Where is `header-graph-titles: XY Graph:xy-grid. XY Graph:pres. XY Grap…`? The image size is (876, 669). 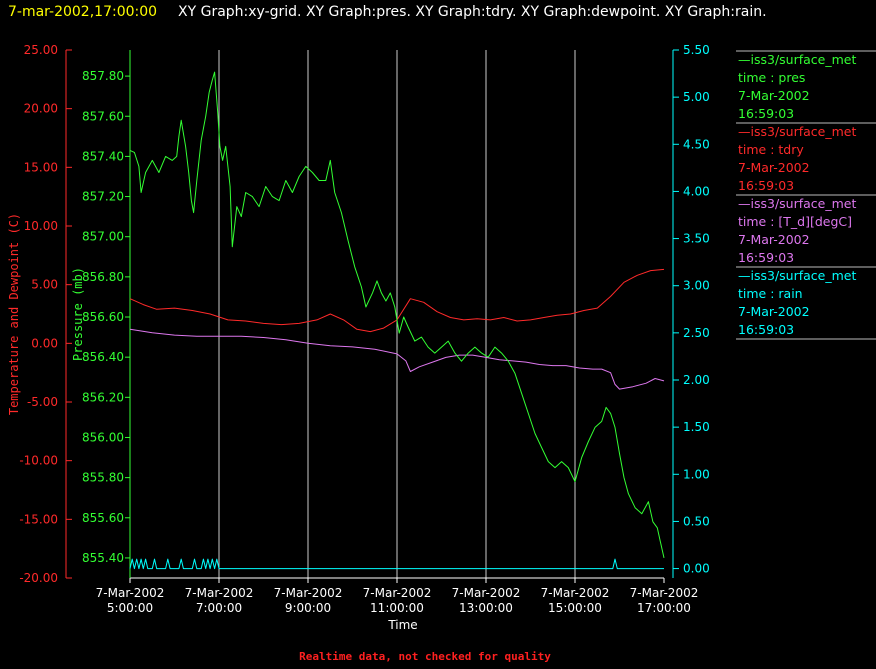
header-graph-titles: XY Graph:xy-grid. XY Graph:pres. XY Grap… is located at coordinates (472, 12).